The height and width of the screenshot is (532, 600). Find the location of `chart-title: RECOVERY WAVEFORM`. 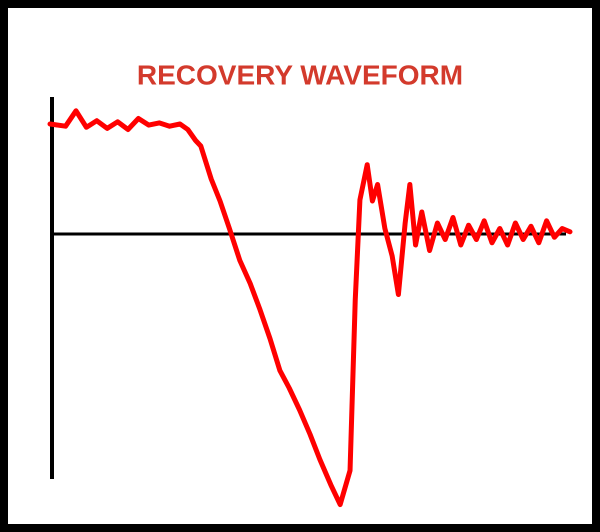

chart-title: RECOVERY WAVEFORM is located at coordinates (300, 74).